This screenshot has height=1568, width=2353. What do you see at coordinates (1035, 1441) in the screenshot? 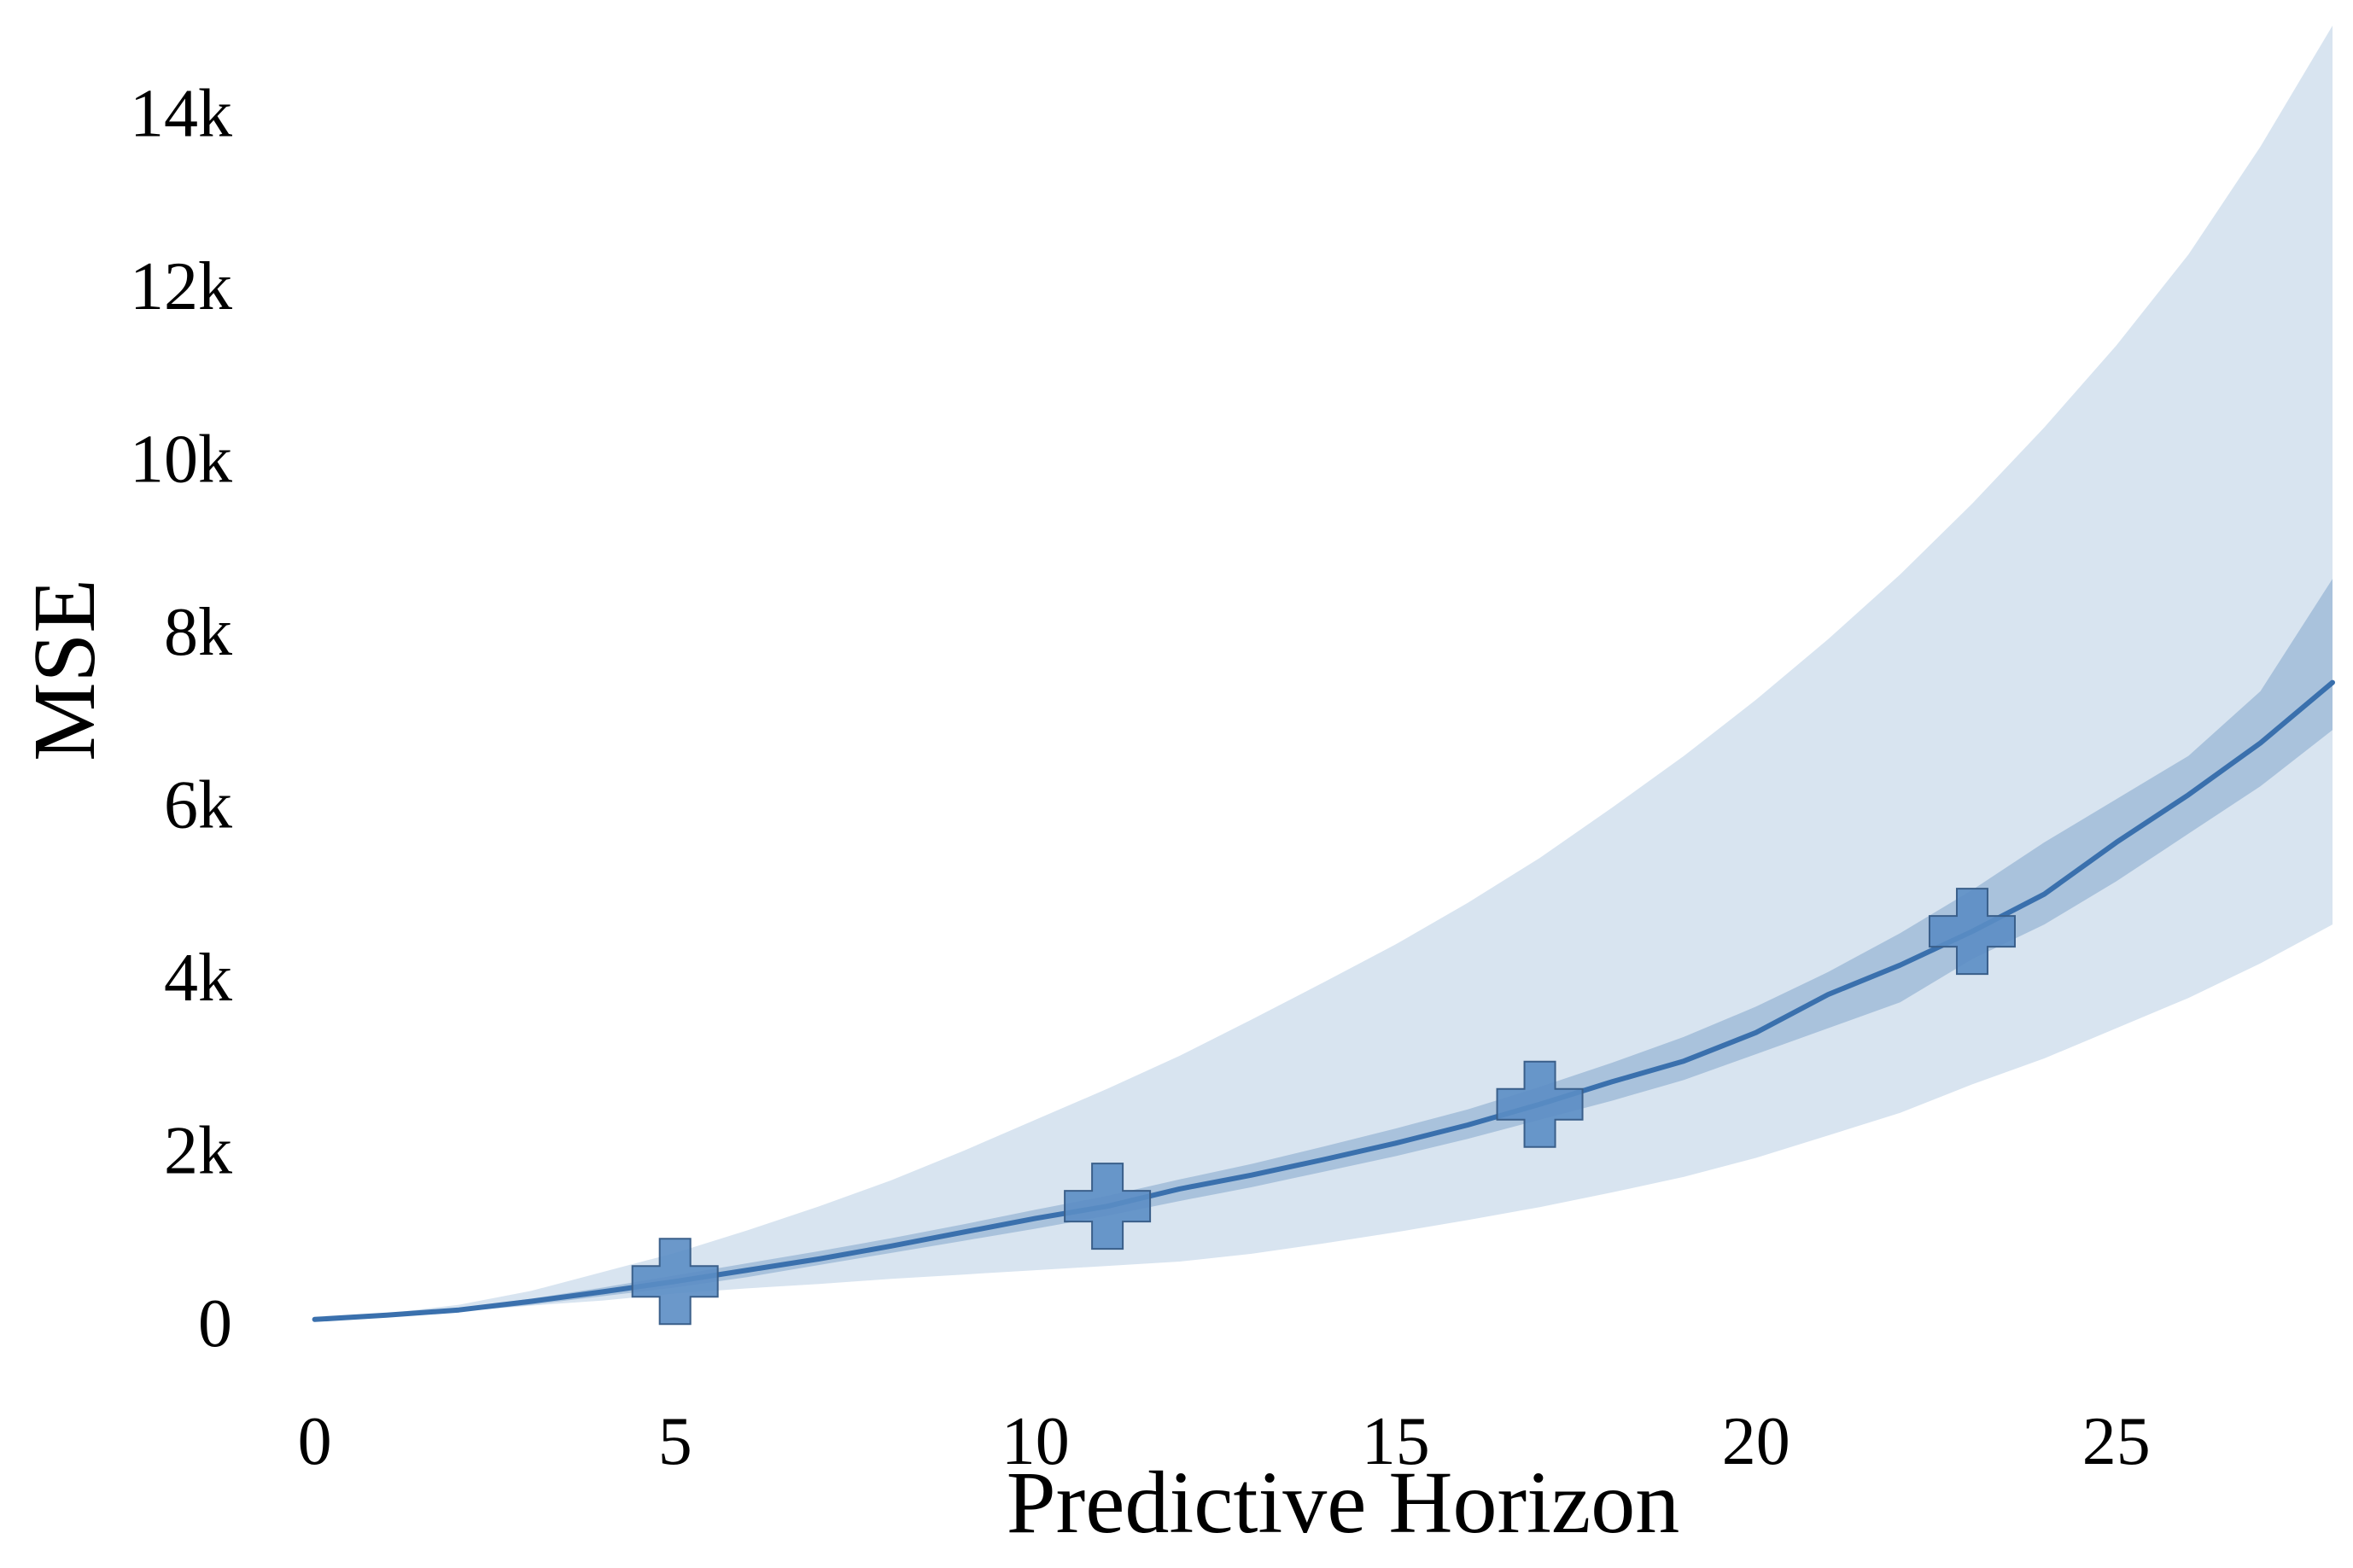
I see `x-tick-label: 10` at bounding box center [1035, 1441].